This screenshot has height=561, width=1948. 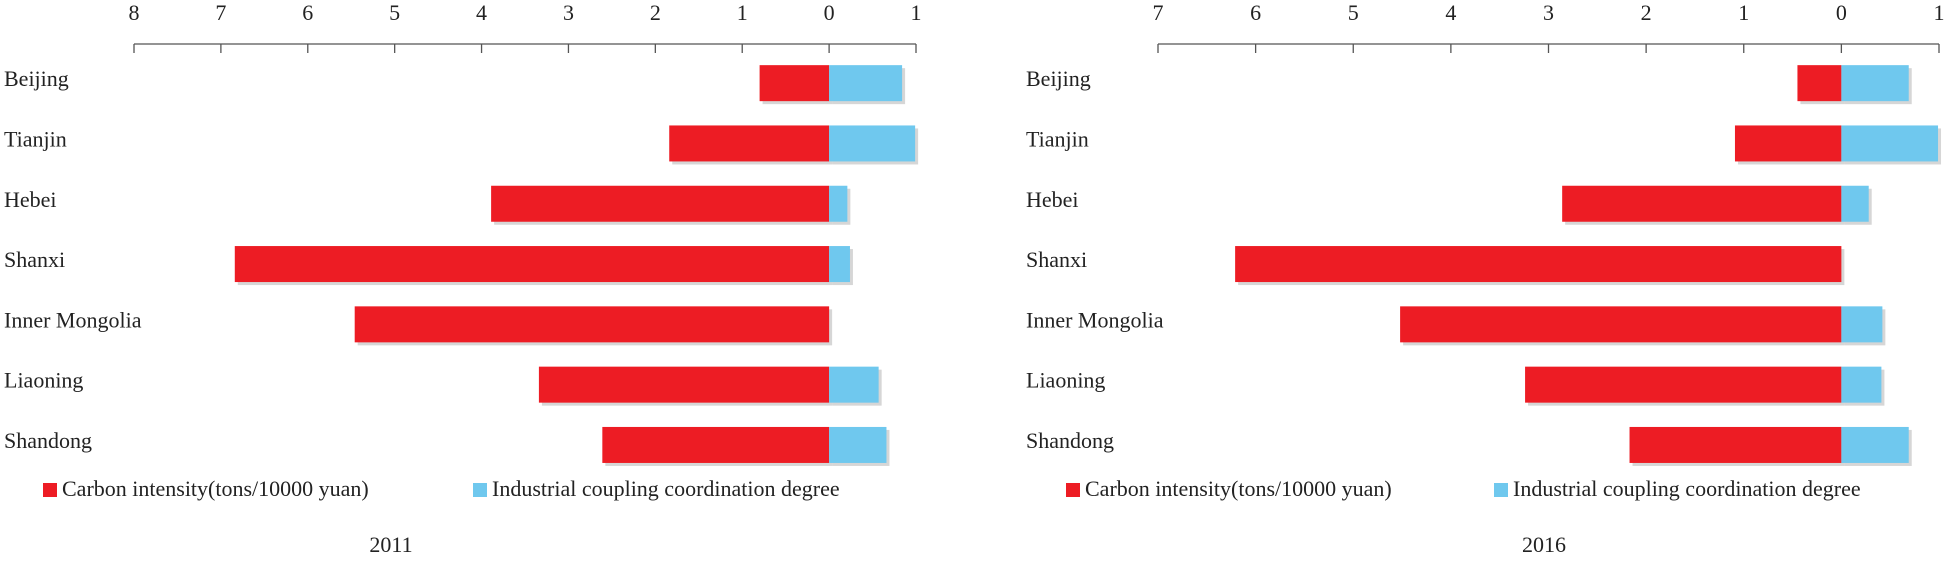 What do you see at coordinates (390, 544) in the screenshot?
I see `chart-title: 2011` at bounding box center [390, 544].